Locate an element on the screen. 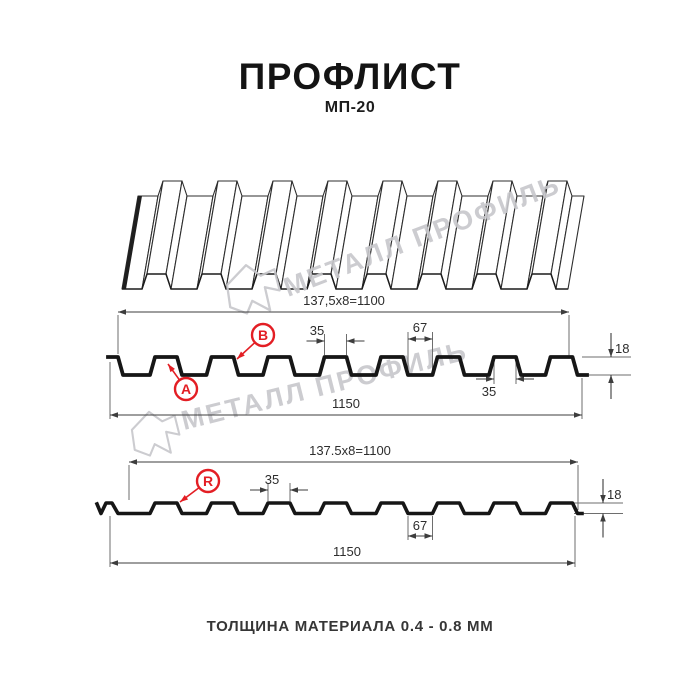  svg-text: R is located at coordinates (208, 481).